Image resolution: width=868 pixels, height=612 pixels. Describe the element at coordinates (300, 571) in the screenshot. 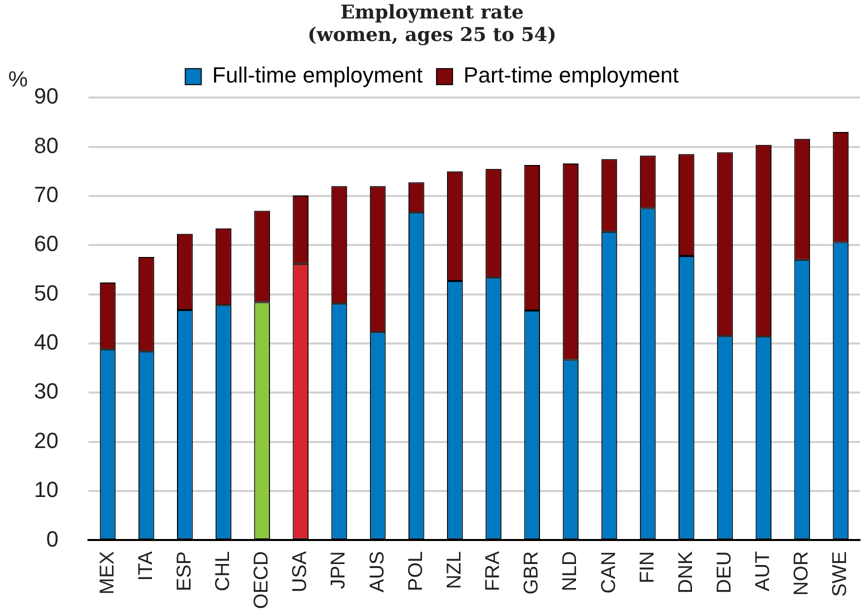

I see `x-tick-label: USA` at that location.